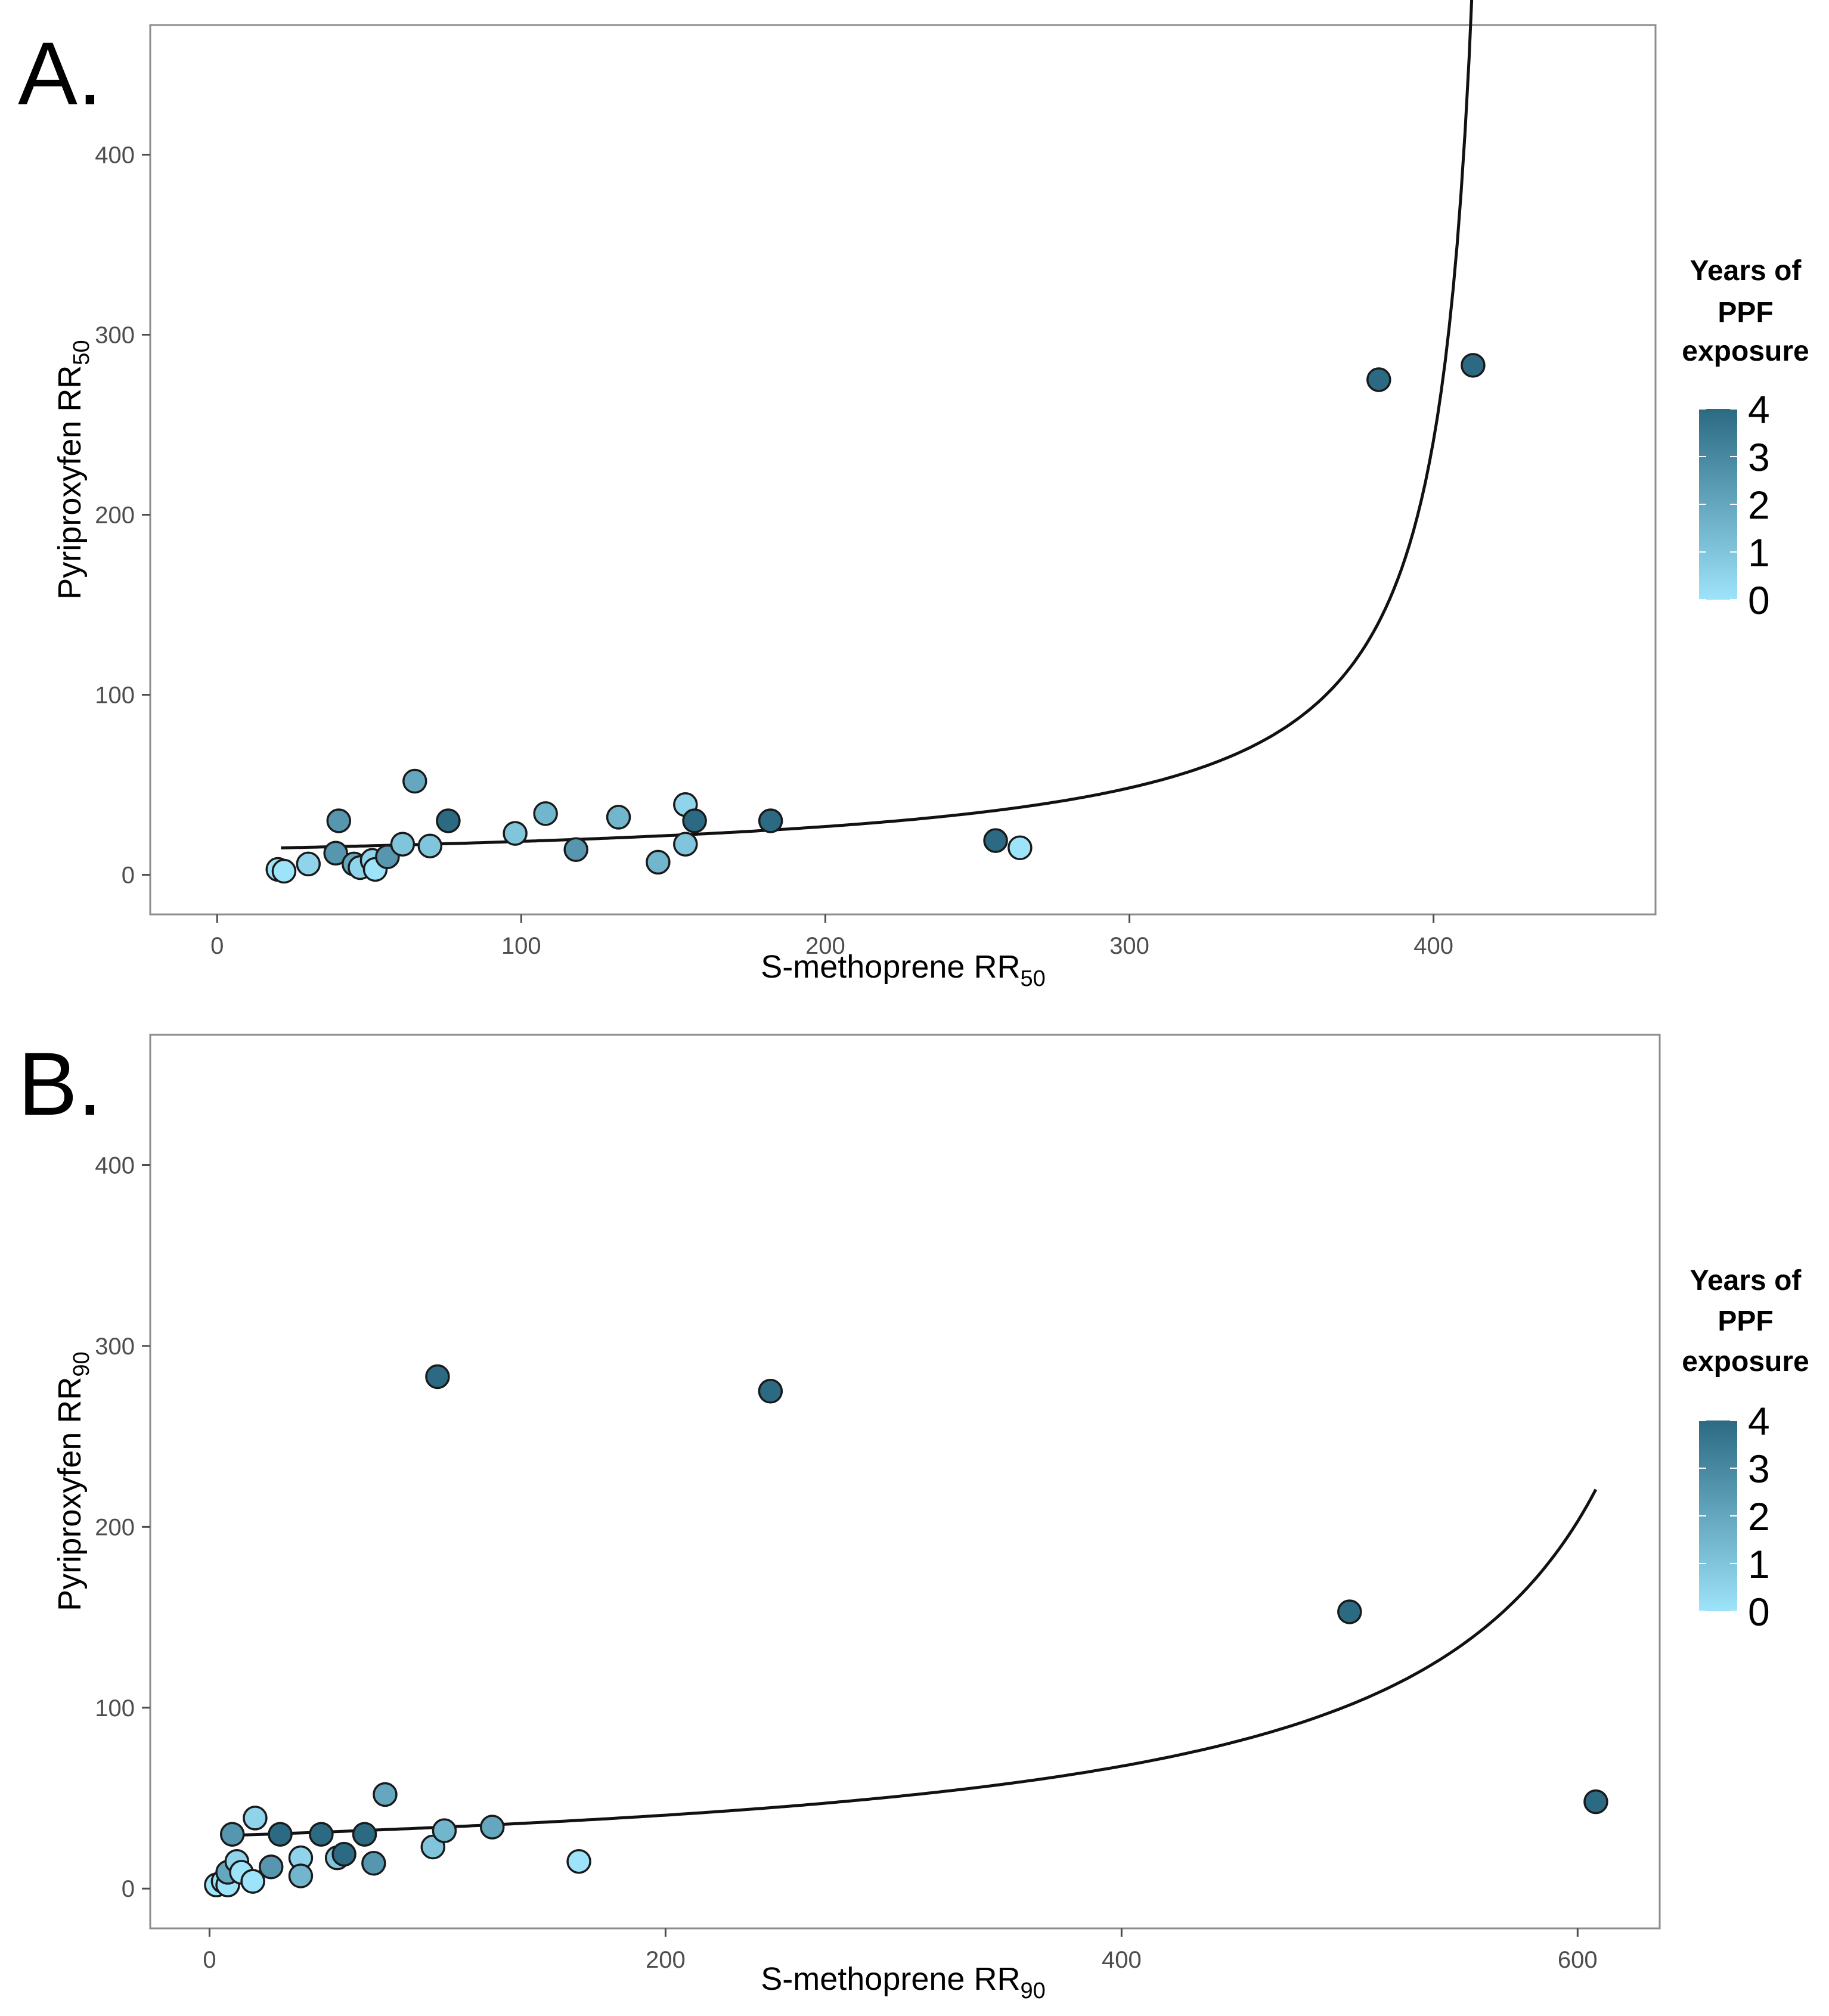 The height and width of the screenshot is (2016, 1829). I want to click on x-axis-title: S-methoprene RR90, so click(903, 1982).